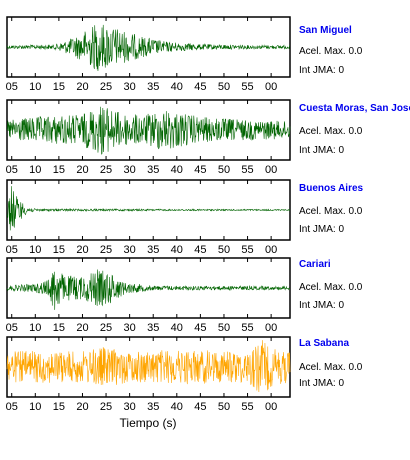 The height and width of the screenshot is (460, 410). What do you see at coordinates (331, 287) in the screenshot?
I see `acel-max-cariari: Acel. Max. 0.0` at bounding box center [331, 287].